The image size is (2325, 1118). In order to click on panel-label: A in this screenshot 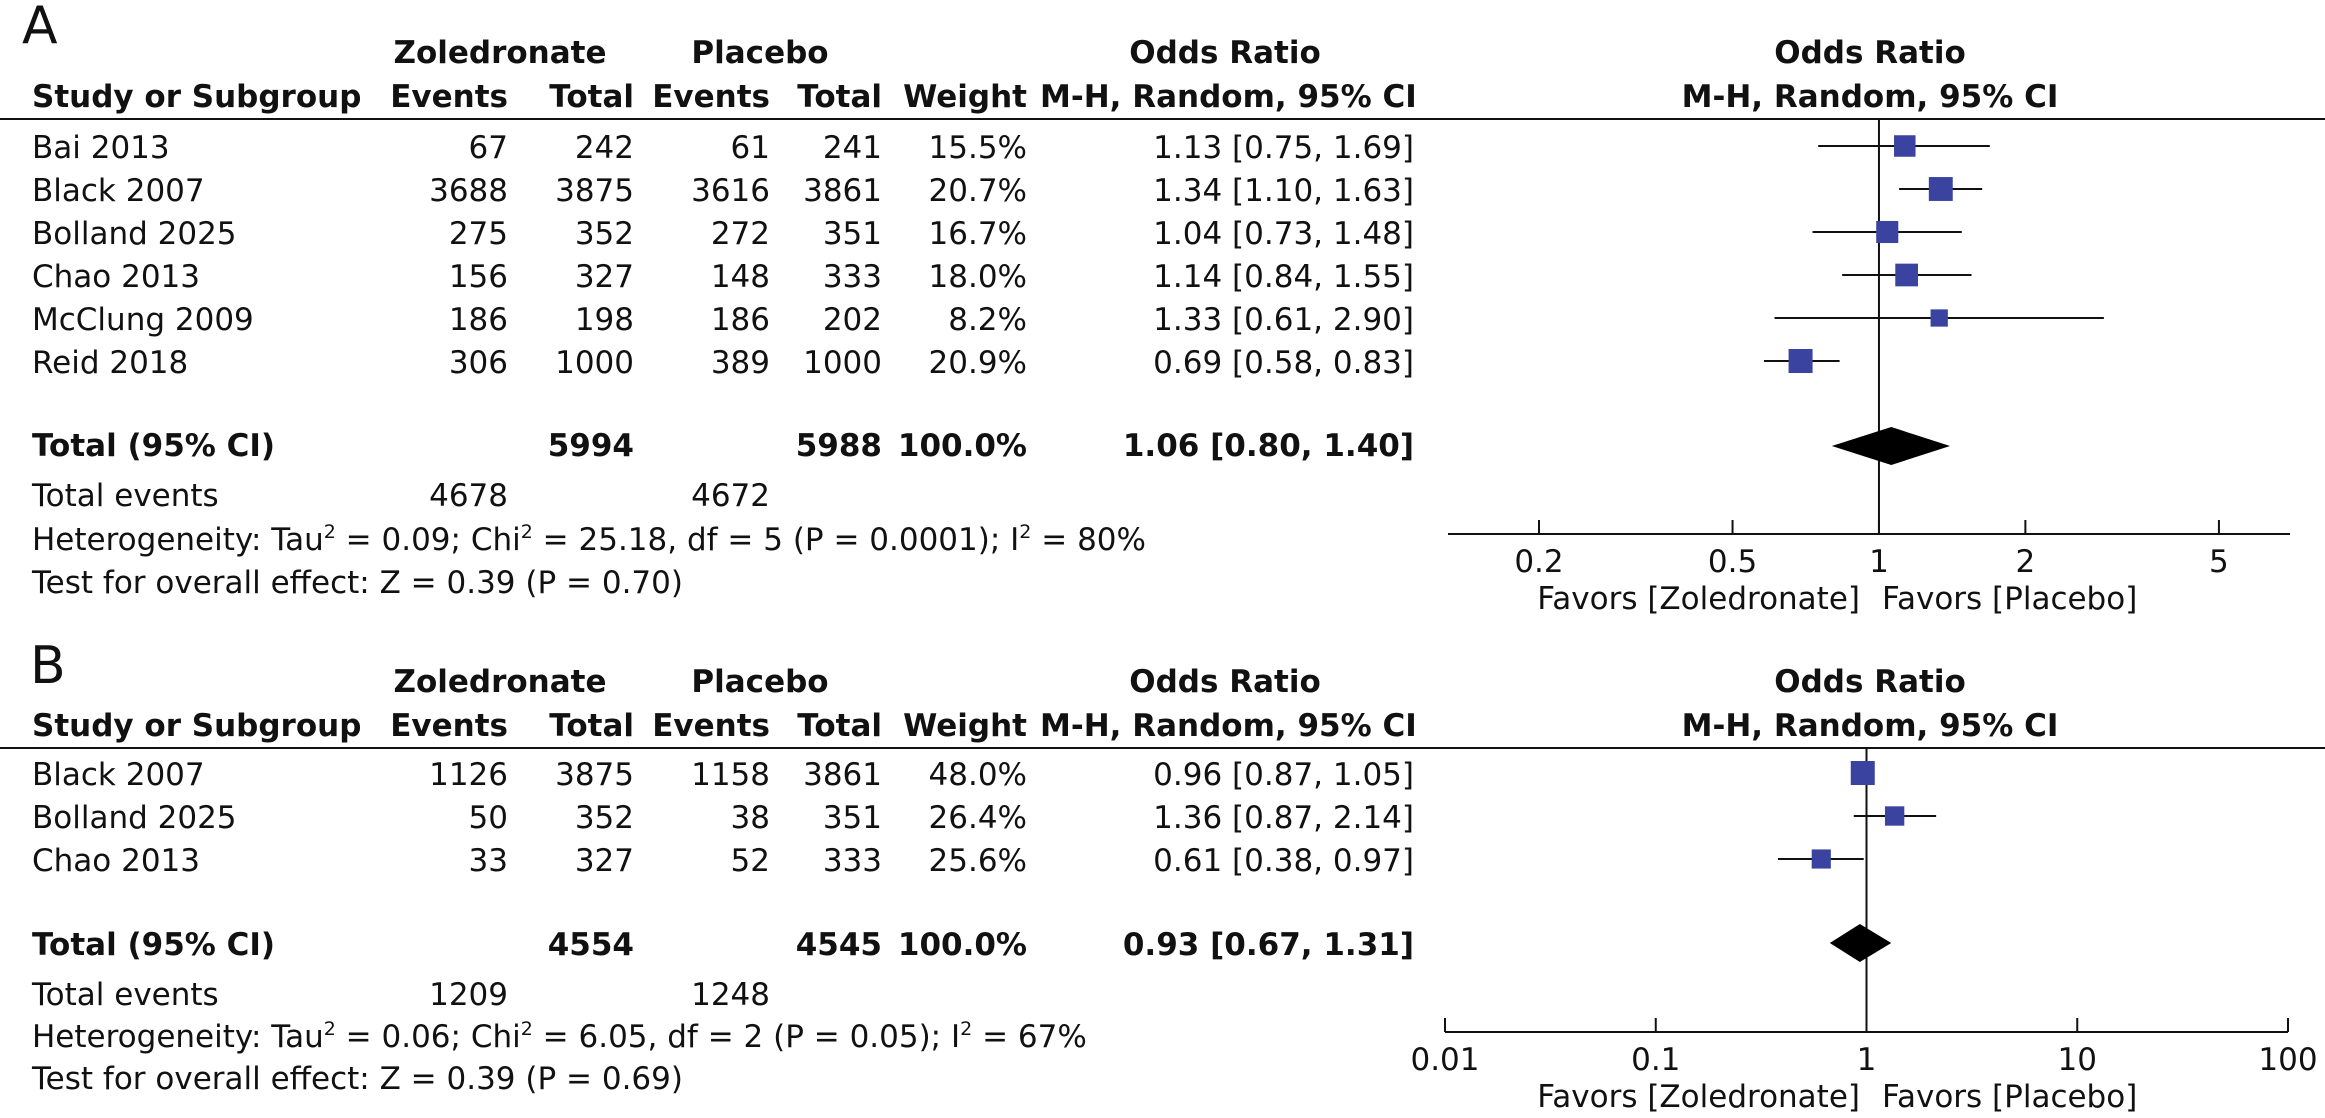, I will do `click(40, 28)`.